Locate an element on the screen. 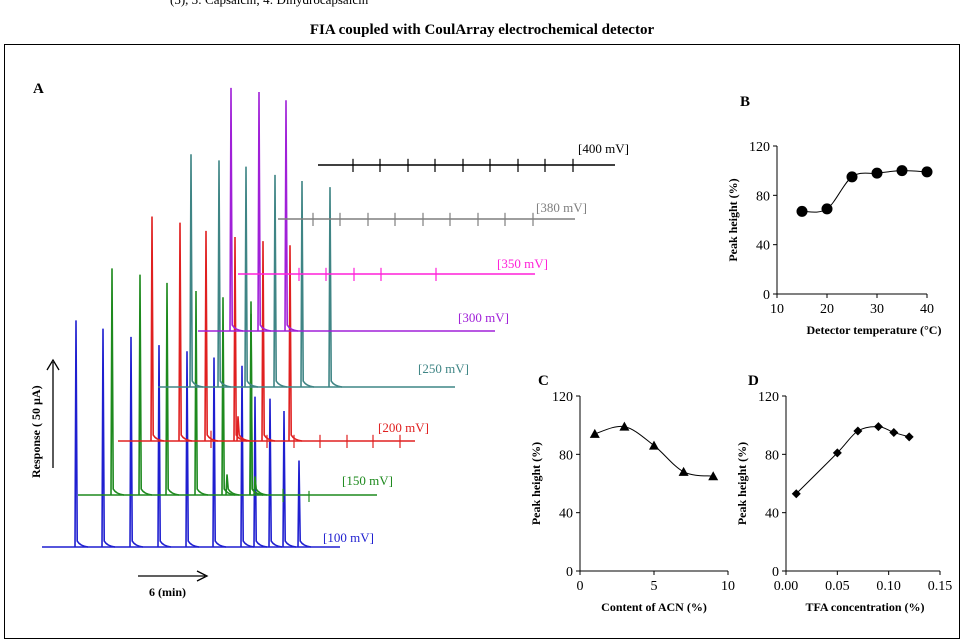  x-axis-label: TFA concentration (%) is located at coordinates (864, 607).